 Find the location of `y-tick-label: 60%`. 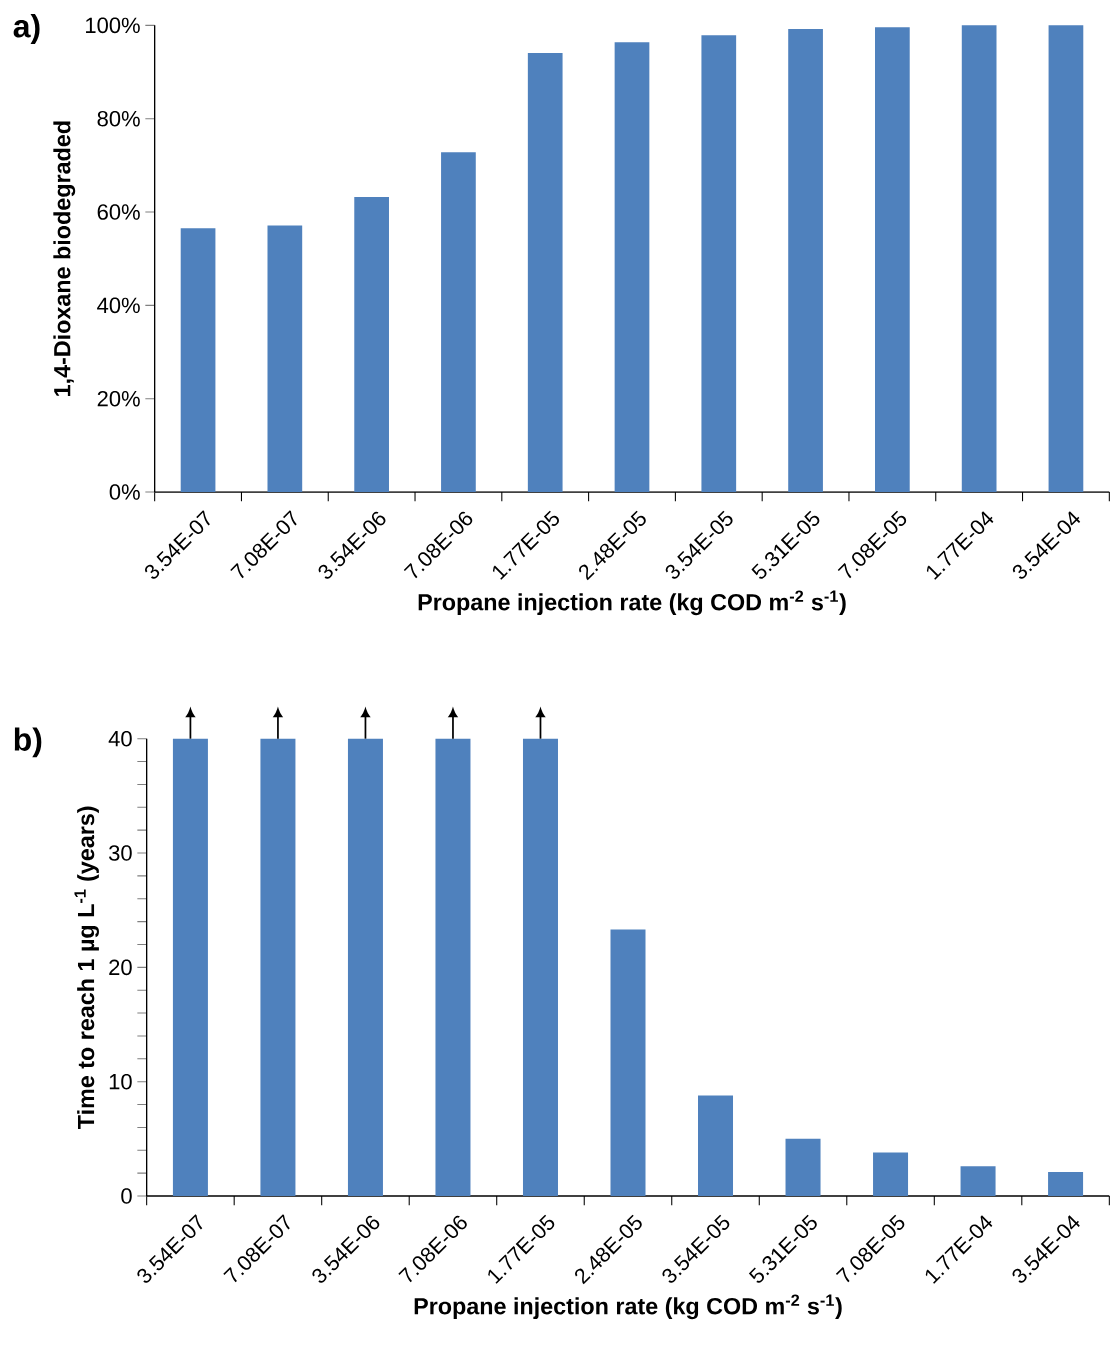

y-tick-label: 60% is located at coordinates (118, 212).